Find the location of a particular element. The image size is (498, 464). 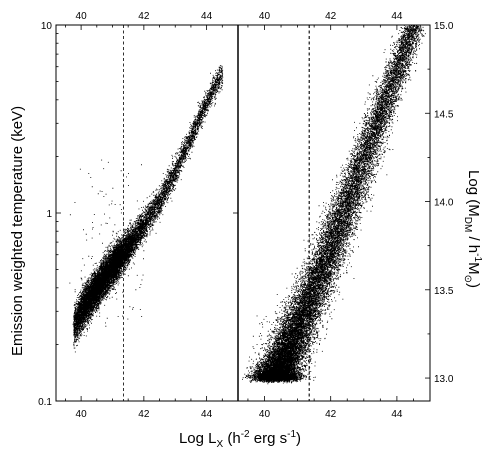

x-axis-title: Log LX (h-2 erg s-1) is located at coordinates (240, 439).